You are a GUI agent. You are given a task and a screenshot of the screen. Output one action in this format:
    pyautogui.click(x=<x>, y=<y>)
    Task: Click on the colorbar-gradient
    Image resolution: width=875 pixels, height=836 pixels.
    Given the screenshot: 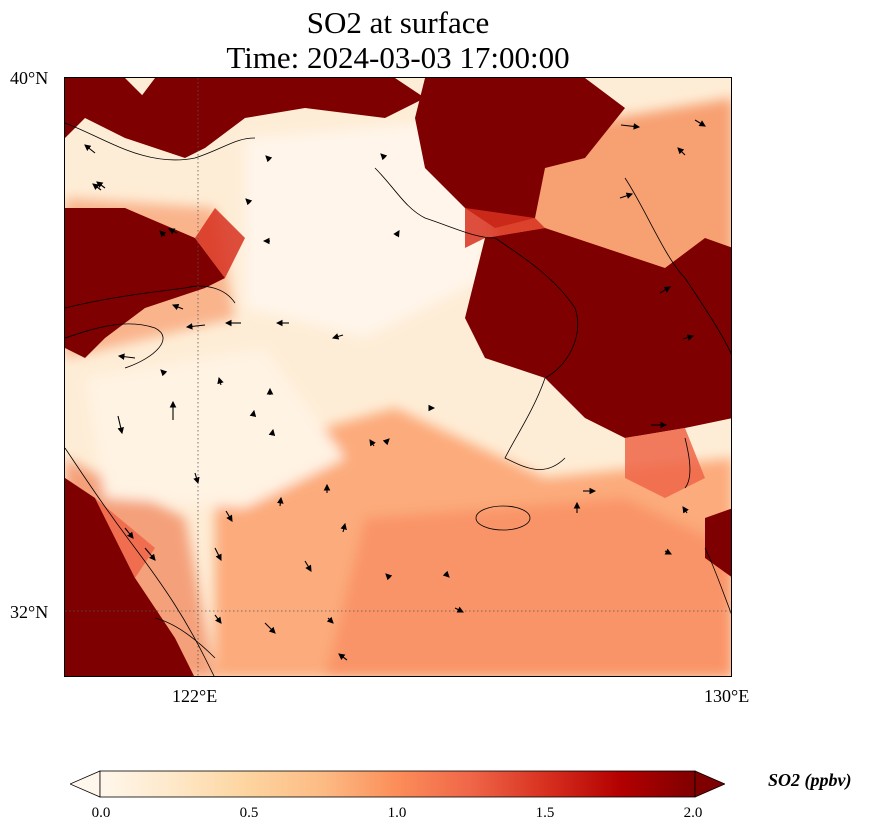 What is the action you would take?
    pyautogui.click(x=397, y=784)
    